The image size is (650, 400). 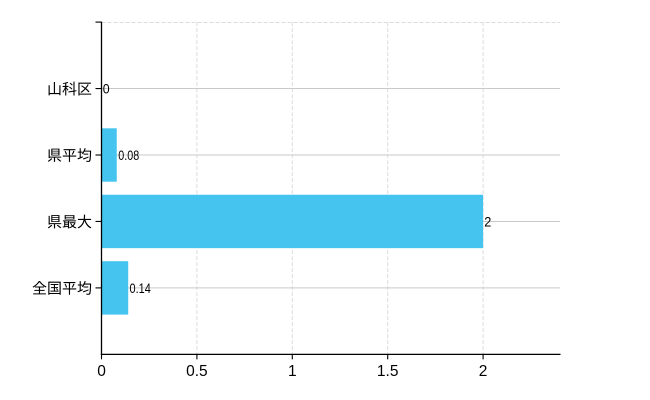 I want to click on svg-text: 0.5, so click(x=197, y=371).